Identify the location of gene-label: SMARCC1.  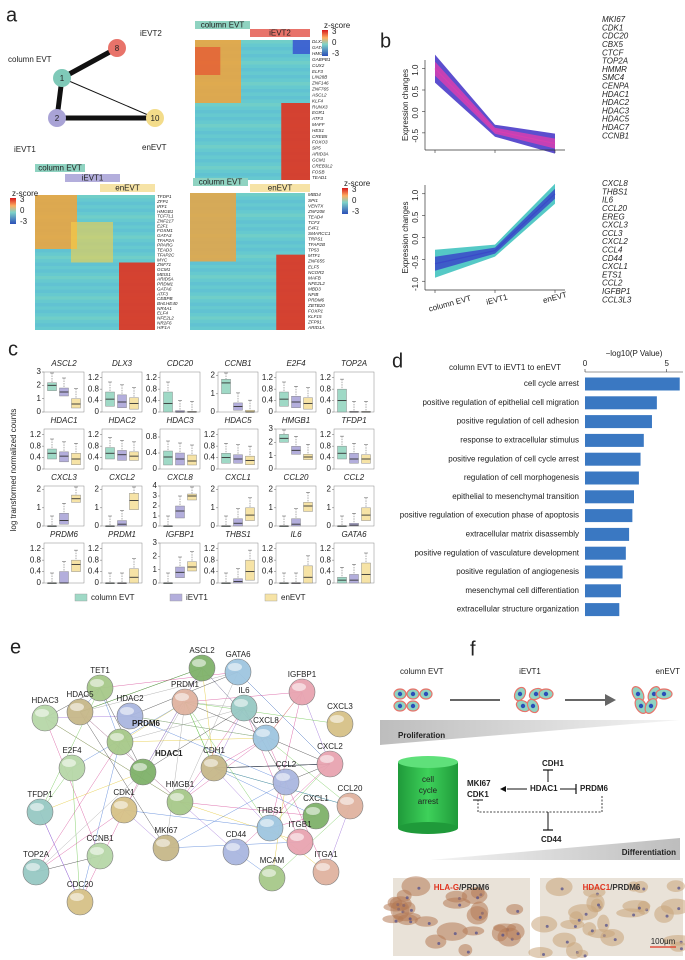
(319, 233).